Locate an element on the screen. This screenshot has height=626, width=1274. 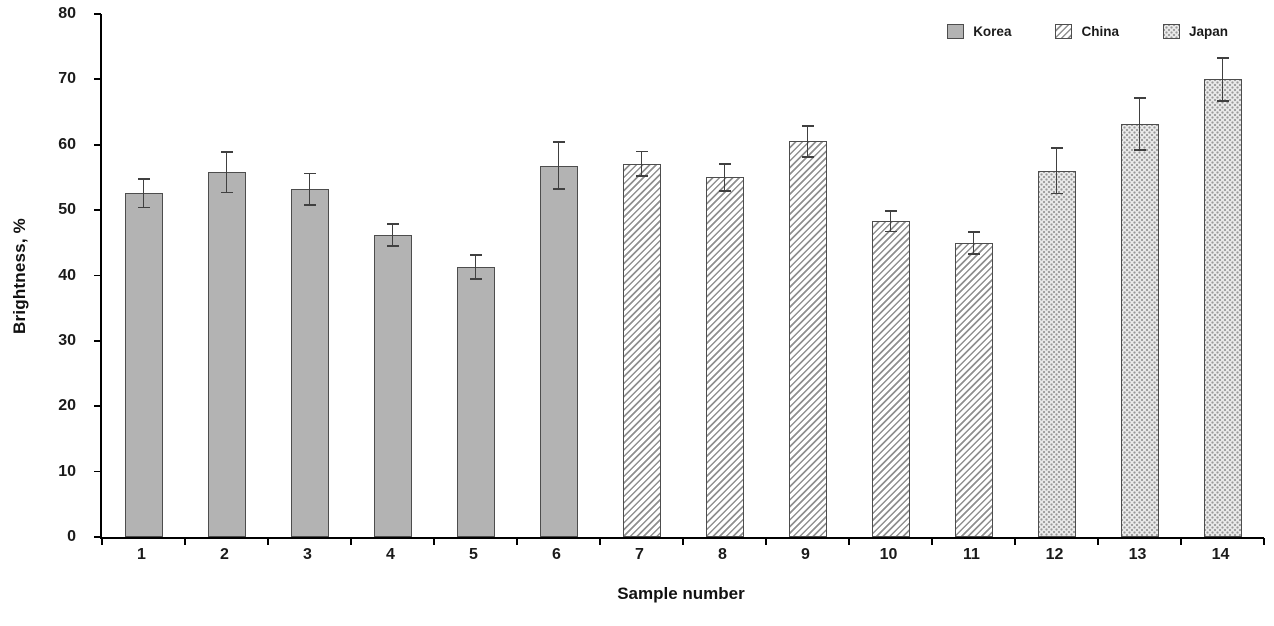
x-tick-label: 10 is located at coordinates (888, 554).